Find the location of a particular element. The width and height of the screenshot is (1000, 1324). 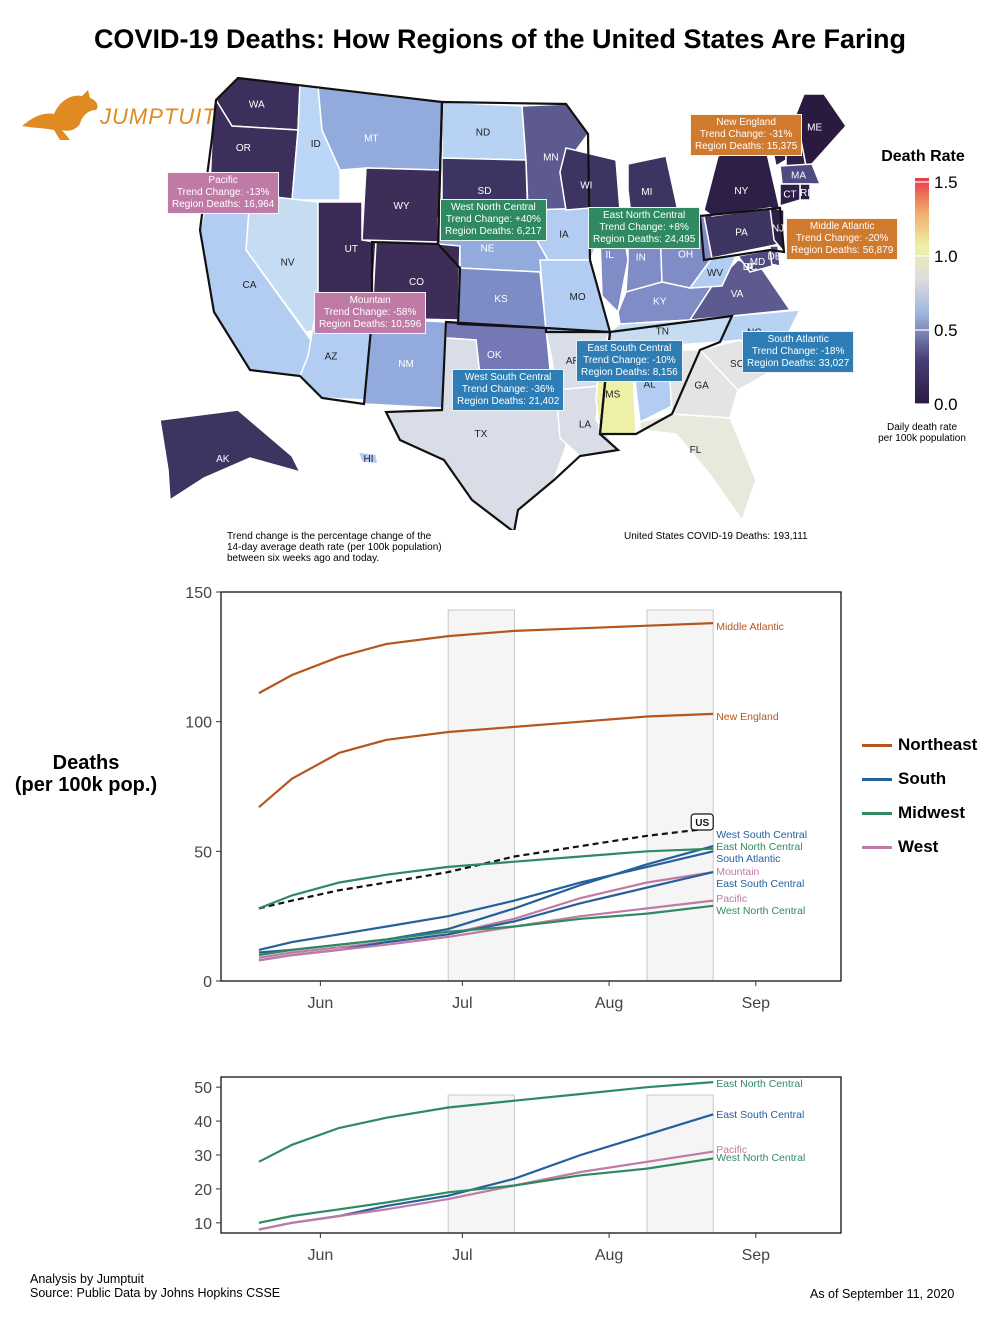

y-tick-label: 150 is located at coordinates (198, 593).